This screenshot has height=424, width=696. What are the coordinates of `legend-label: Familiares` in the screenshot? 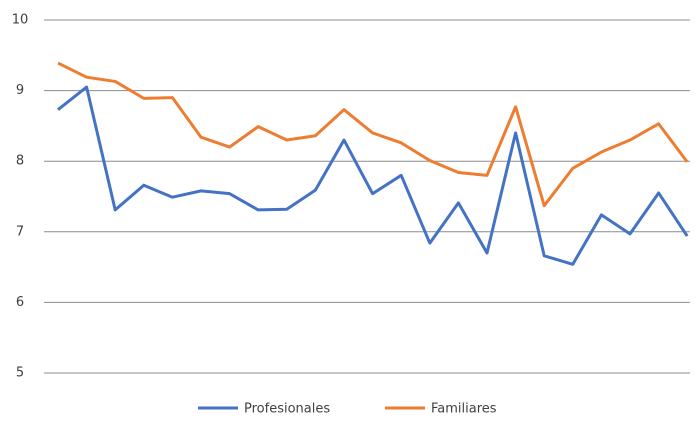 It's located at (464, 409).